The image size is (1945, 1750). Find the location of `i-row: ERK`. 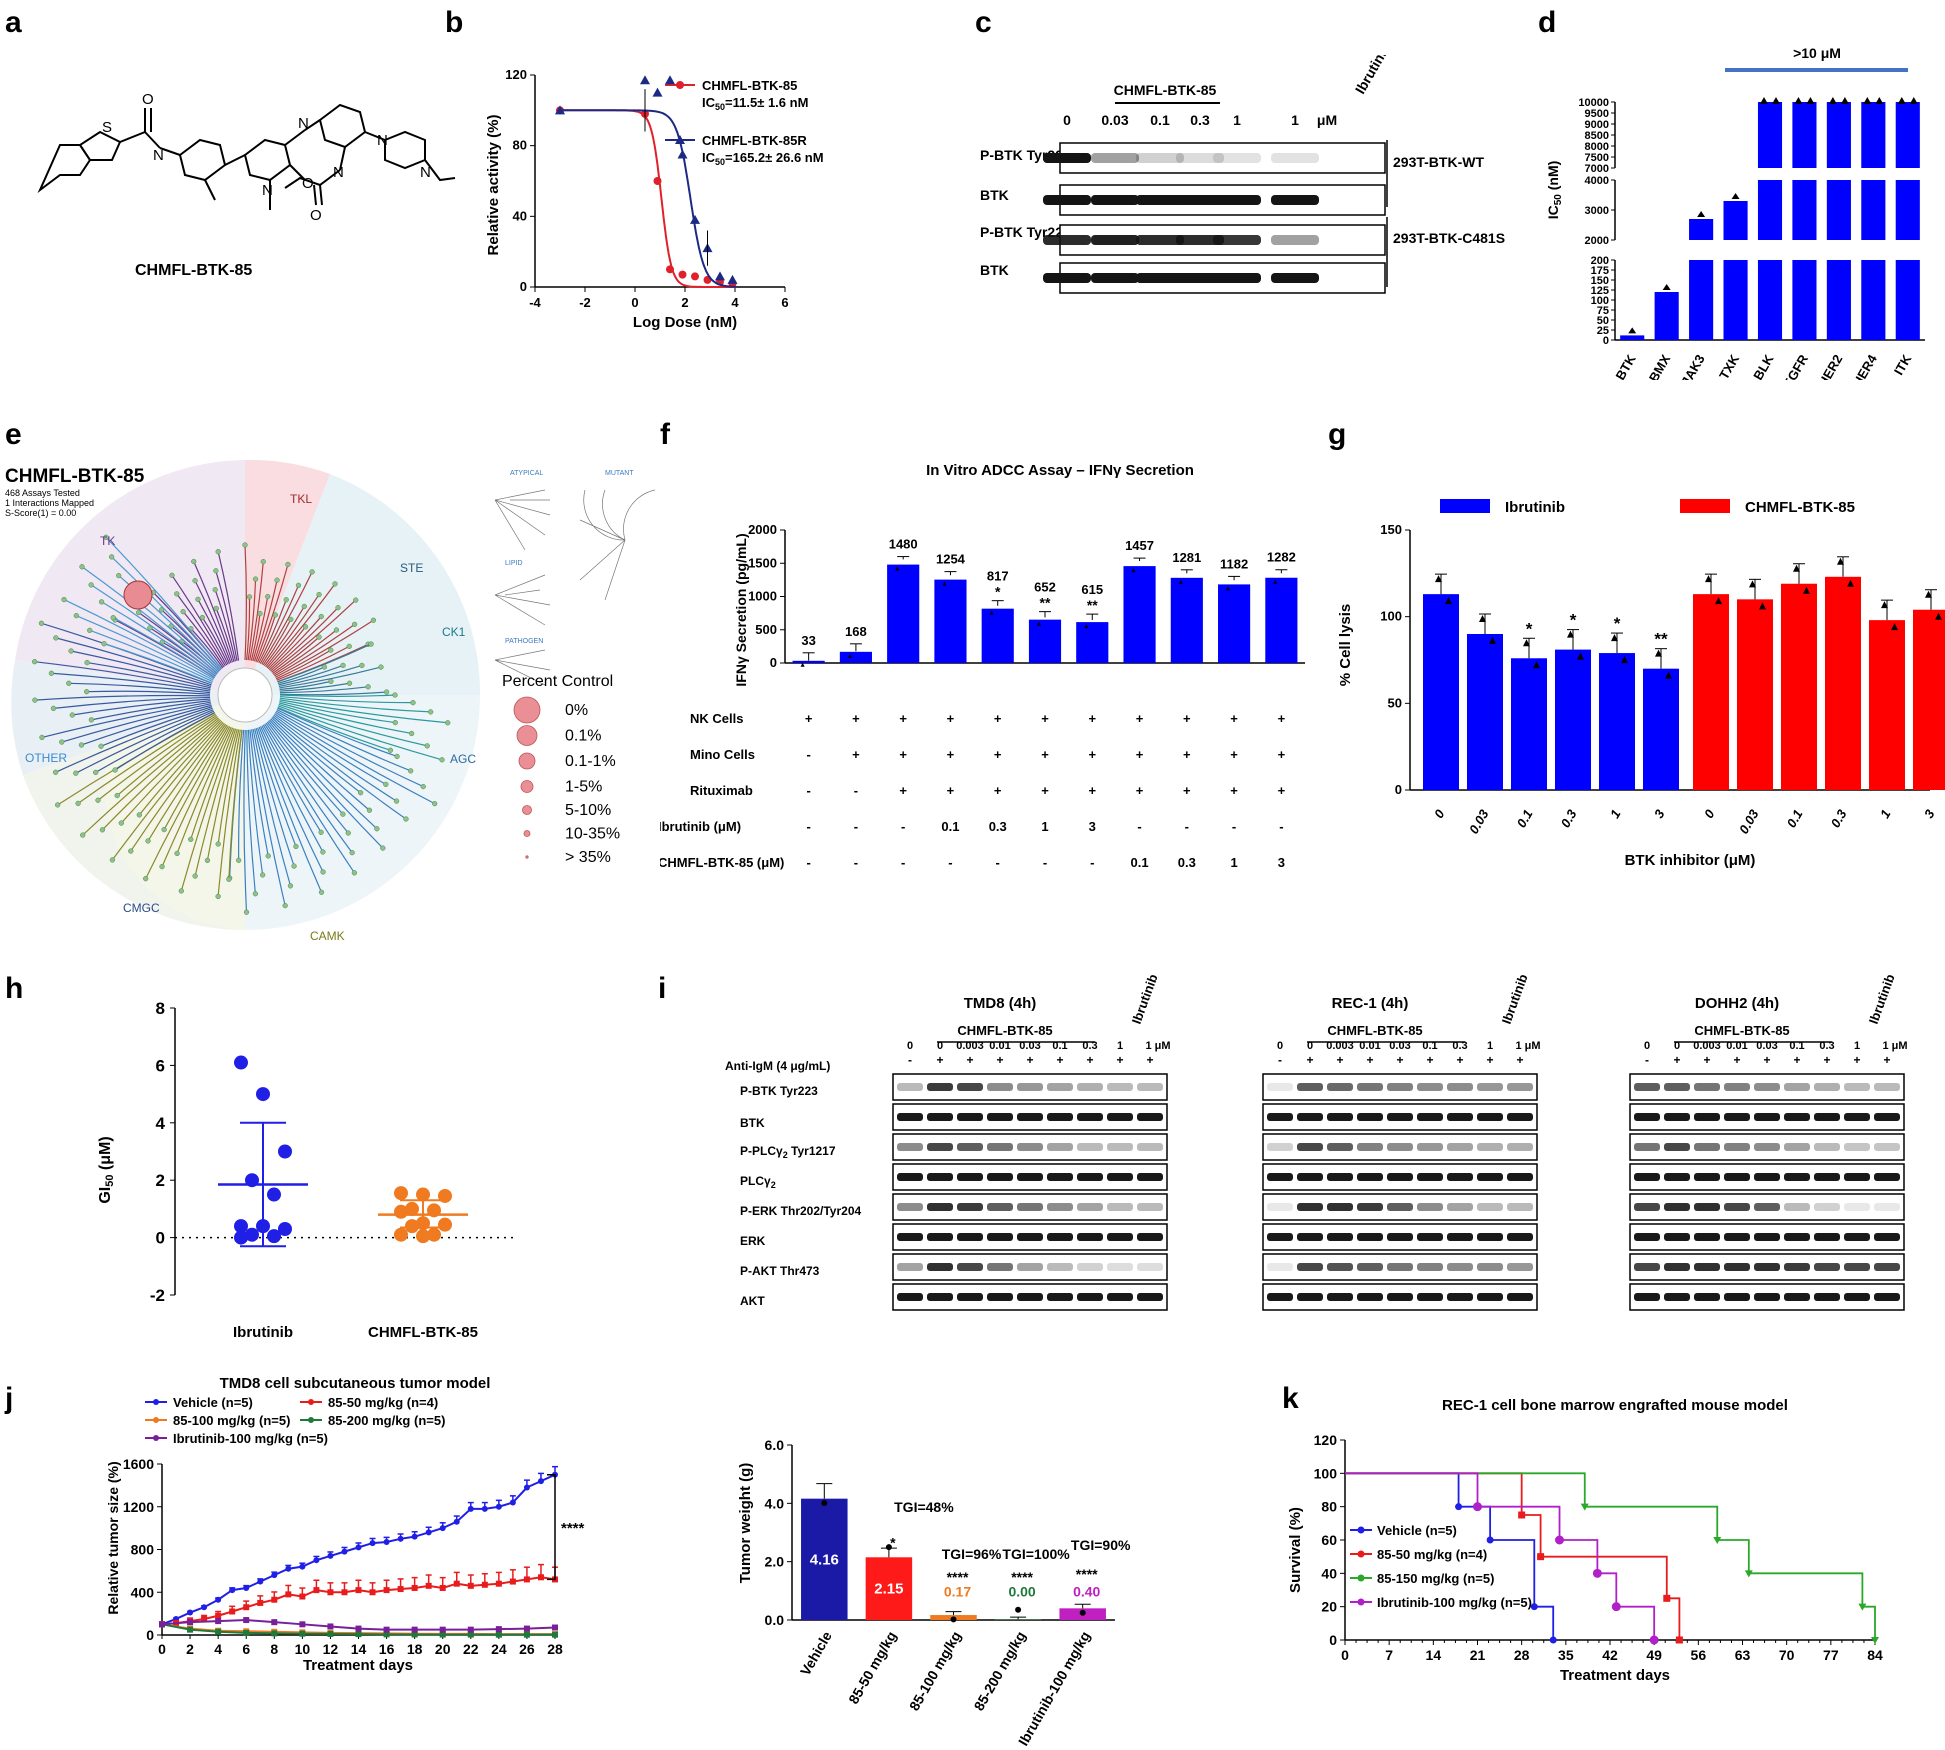

i-row: ERK is located at coordinates (753, 1241).